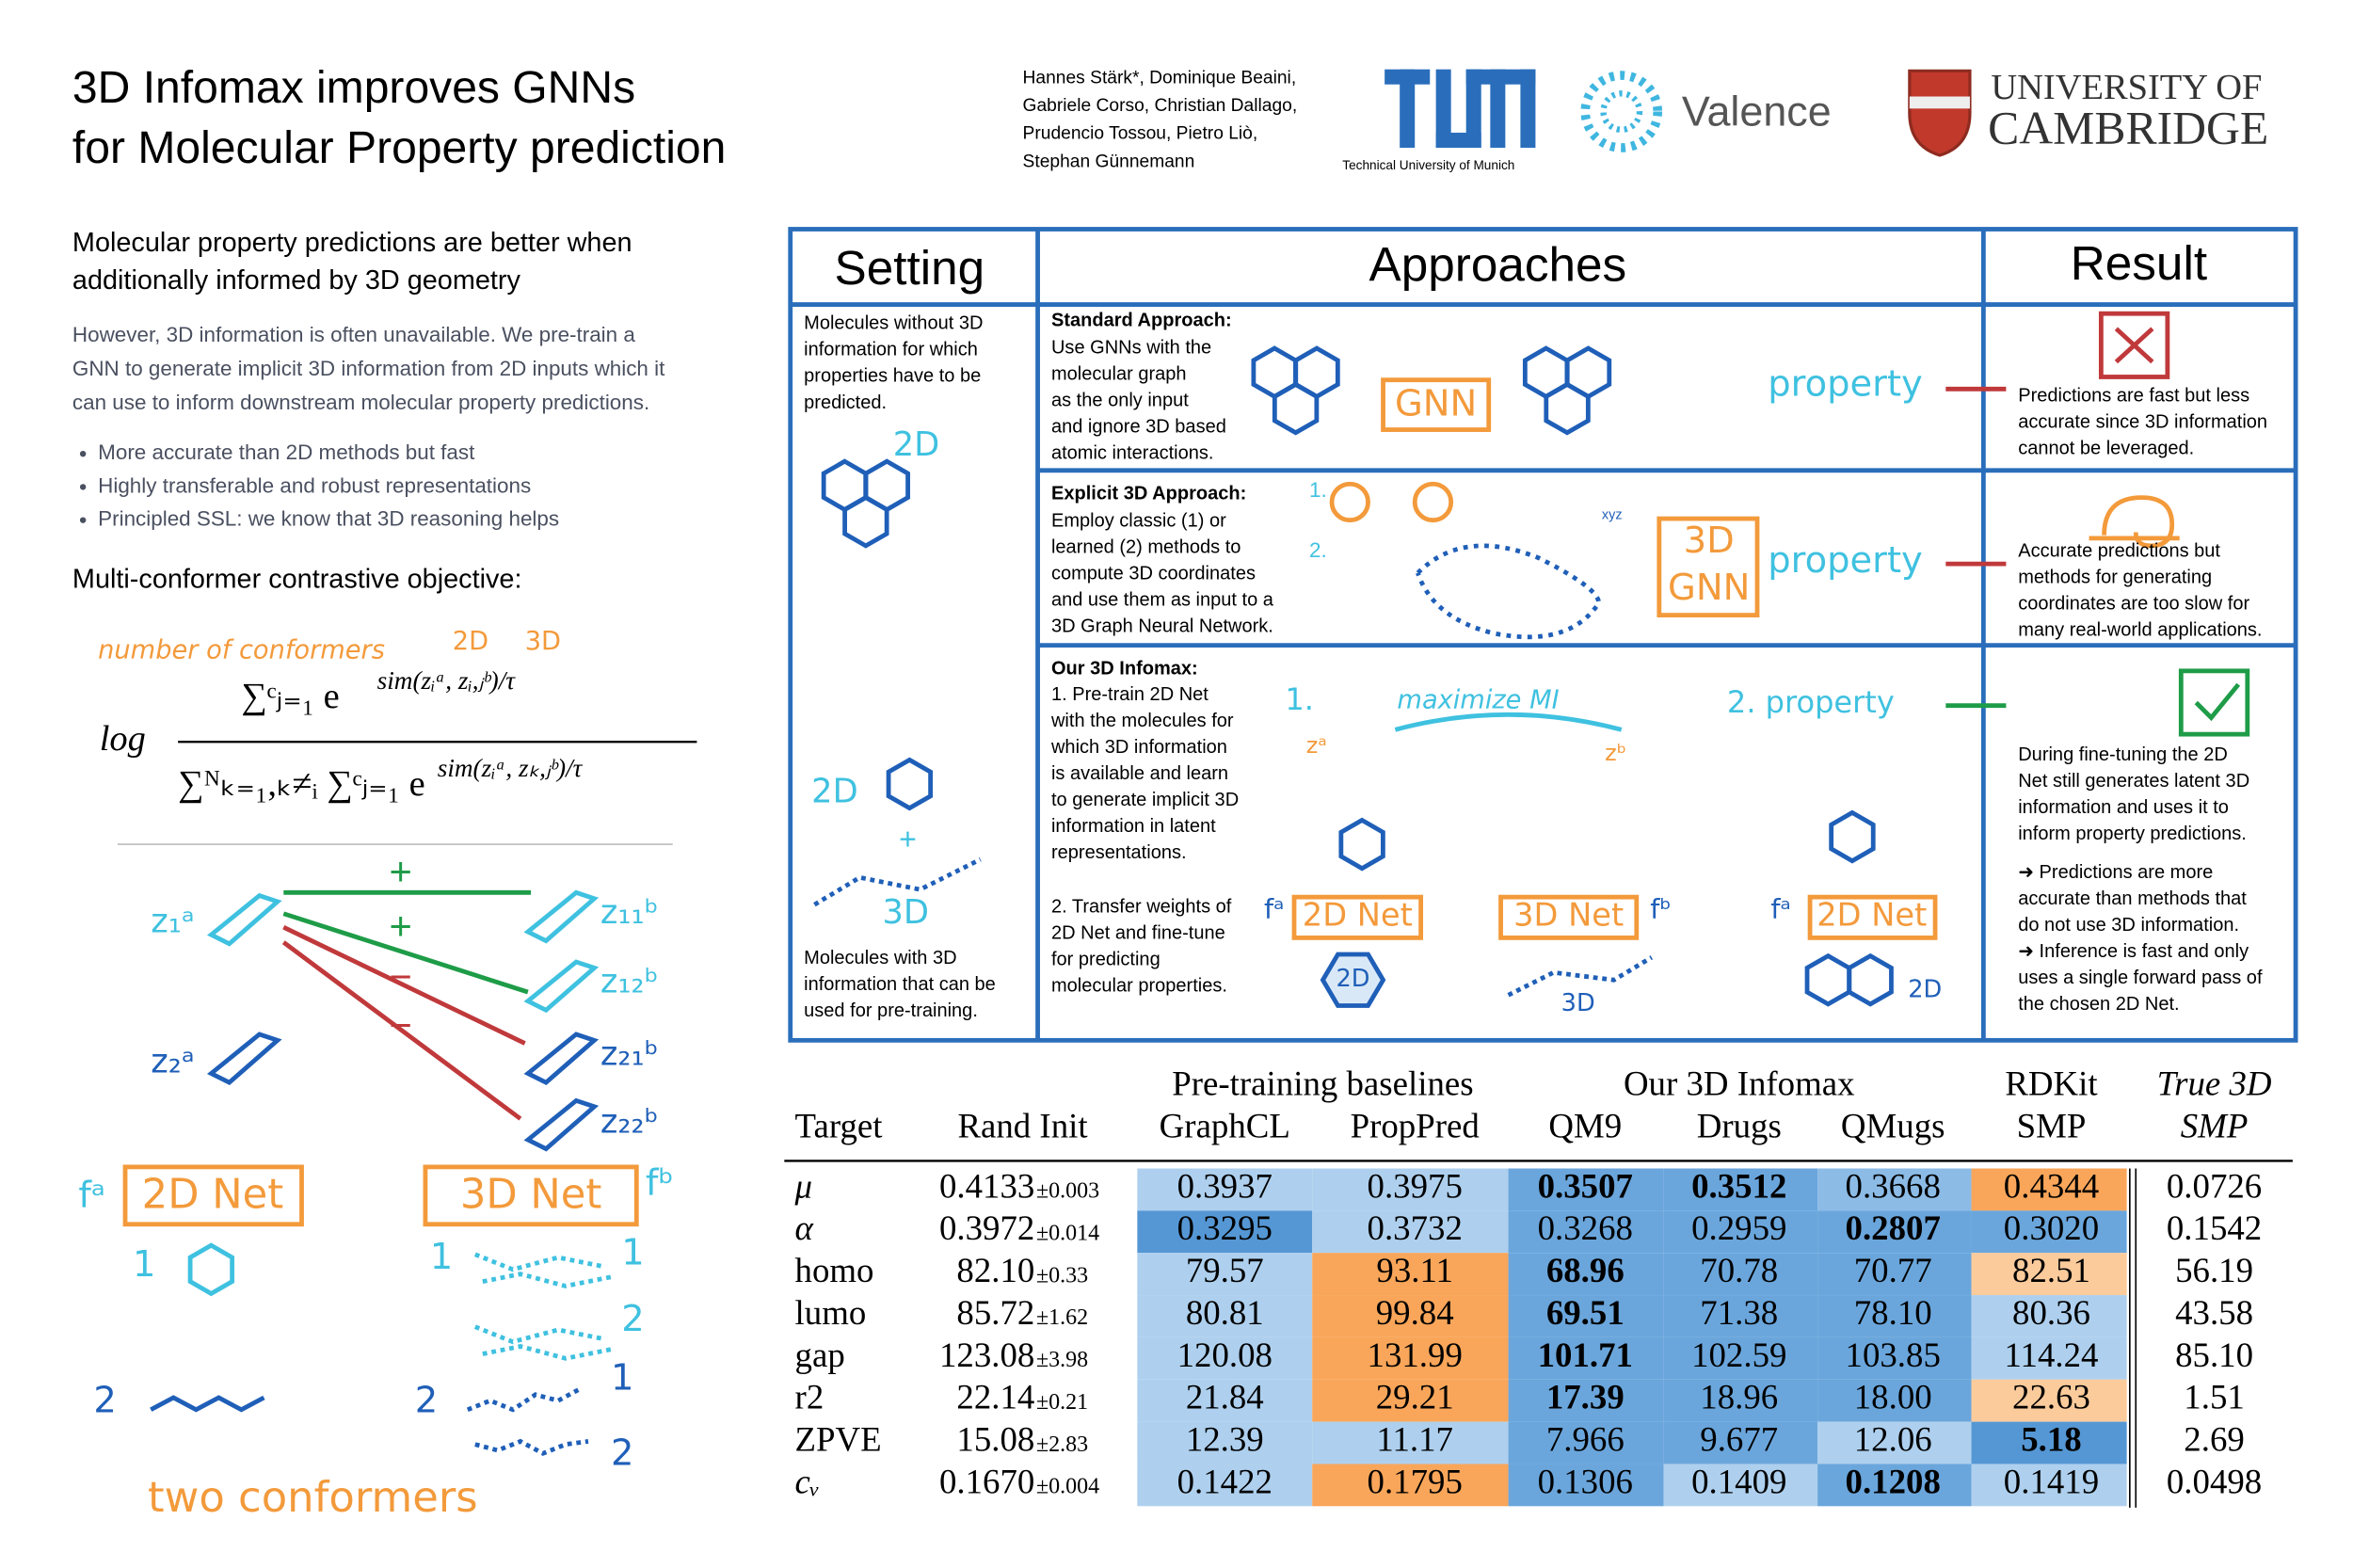 Image resolution: width=2353 pixels, height=1568 pixels. I want to click on cell-value: 70.77, so click(1893, 1270).